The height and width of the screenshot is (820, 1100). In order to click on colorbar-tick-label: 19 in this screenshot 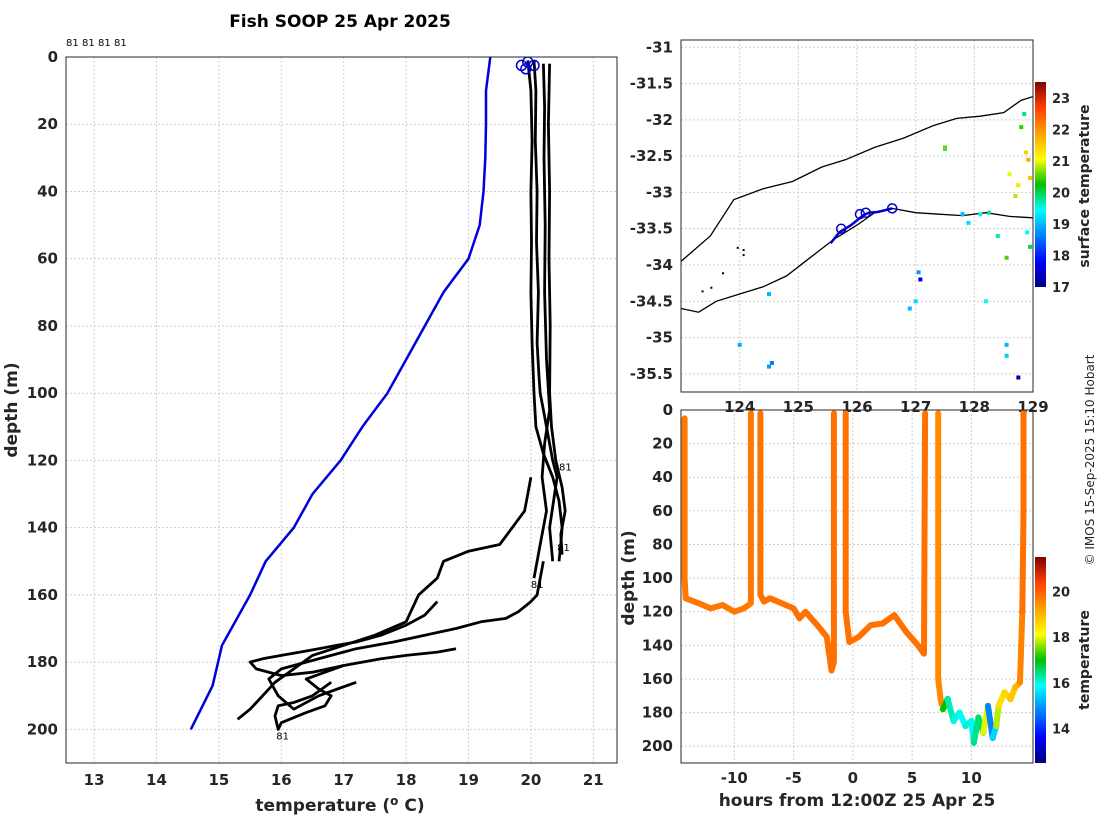, I will do `click(1061, 225)`.